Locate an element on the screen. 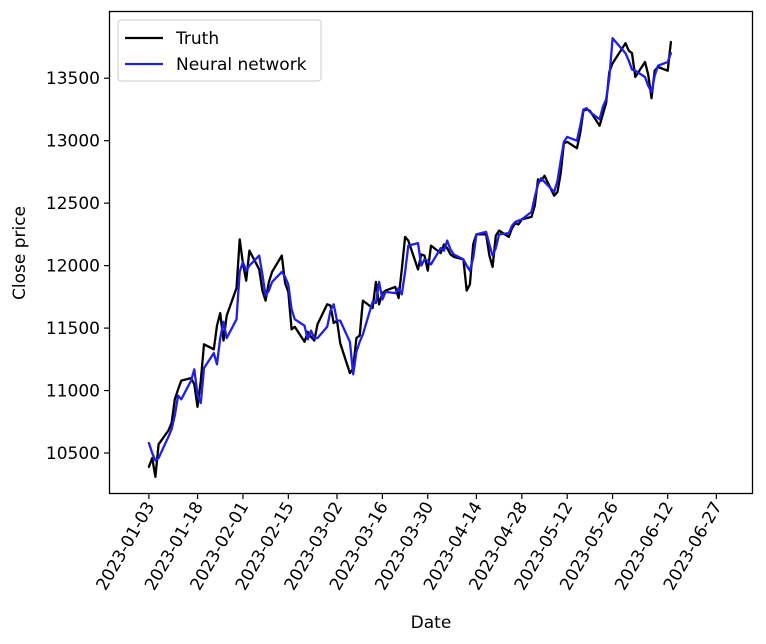  legend-box is located at coordinates (219, 50).